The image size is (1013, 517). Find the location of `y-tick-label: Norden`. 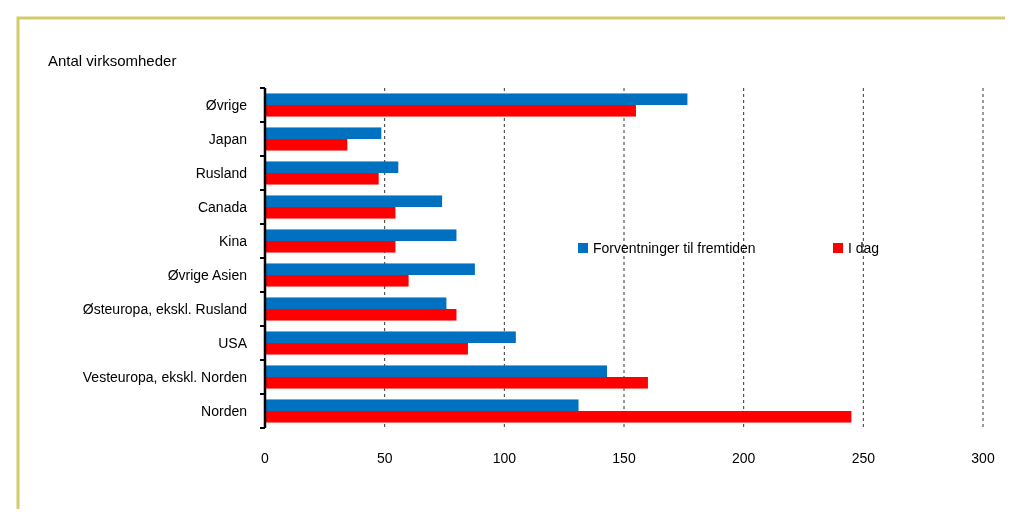

y-tick-label: Norden is located at coordinates (224, 410).